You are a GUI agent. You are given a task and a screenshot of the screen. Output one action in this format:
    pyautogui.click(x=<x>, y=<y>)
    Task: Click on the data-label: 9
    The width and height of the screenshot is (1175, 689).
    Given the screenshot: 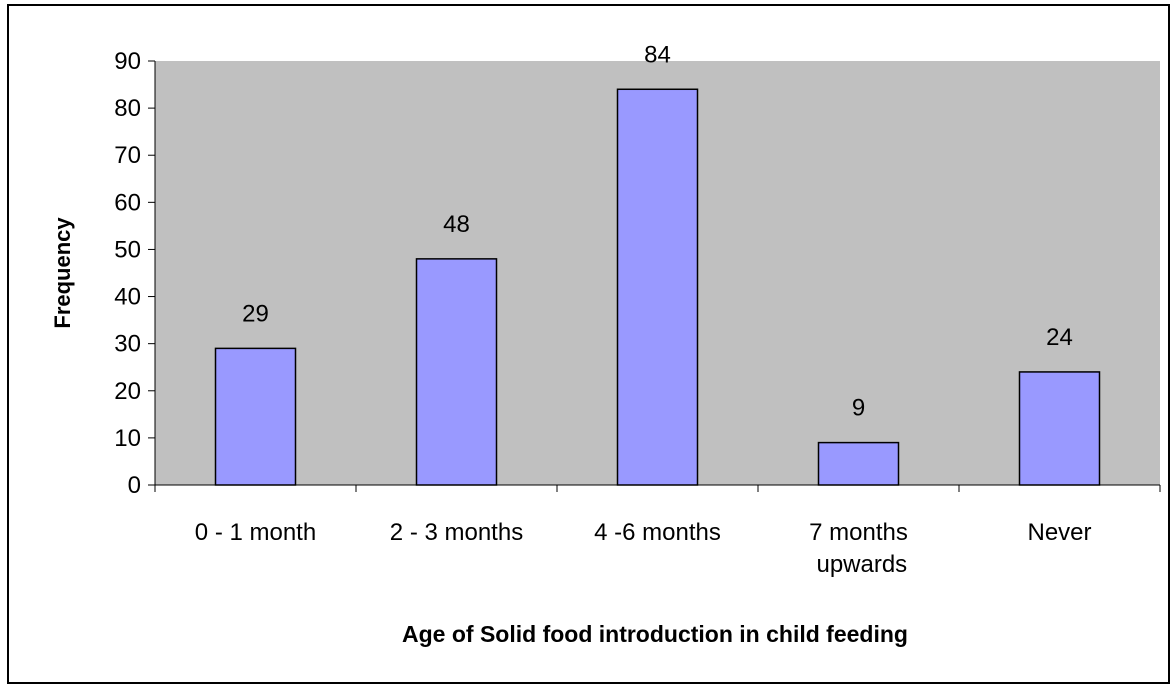 What is the action you would take?
    pyautogui.click(x=858, y=408)
    